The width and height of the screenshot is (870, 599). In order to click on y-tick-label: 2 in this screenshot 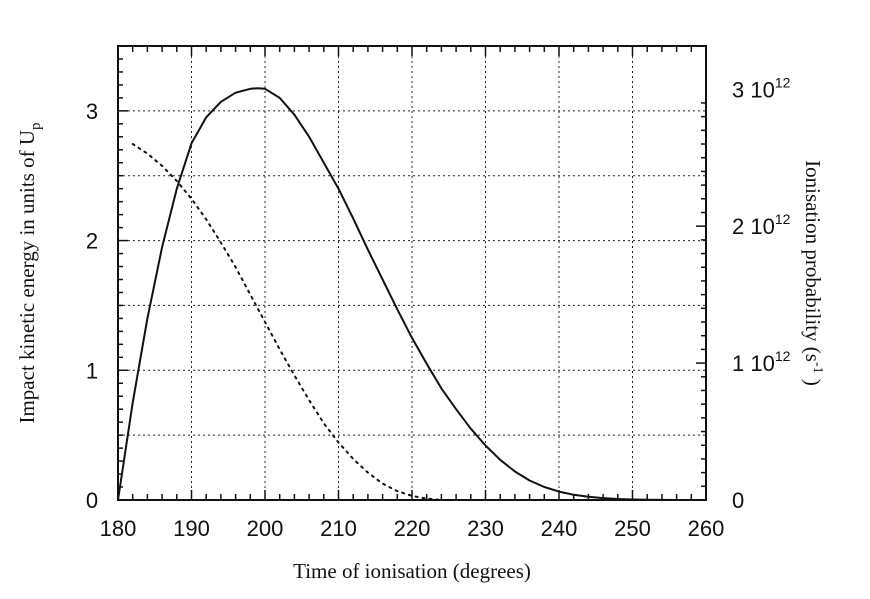, I will do `click(92, 241)`.